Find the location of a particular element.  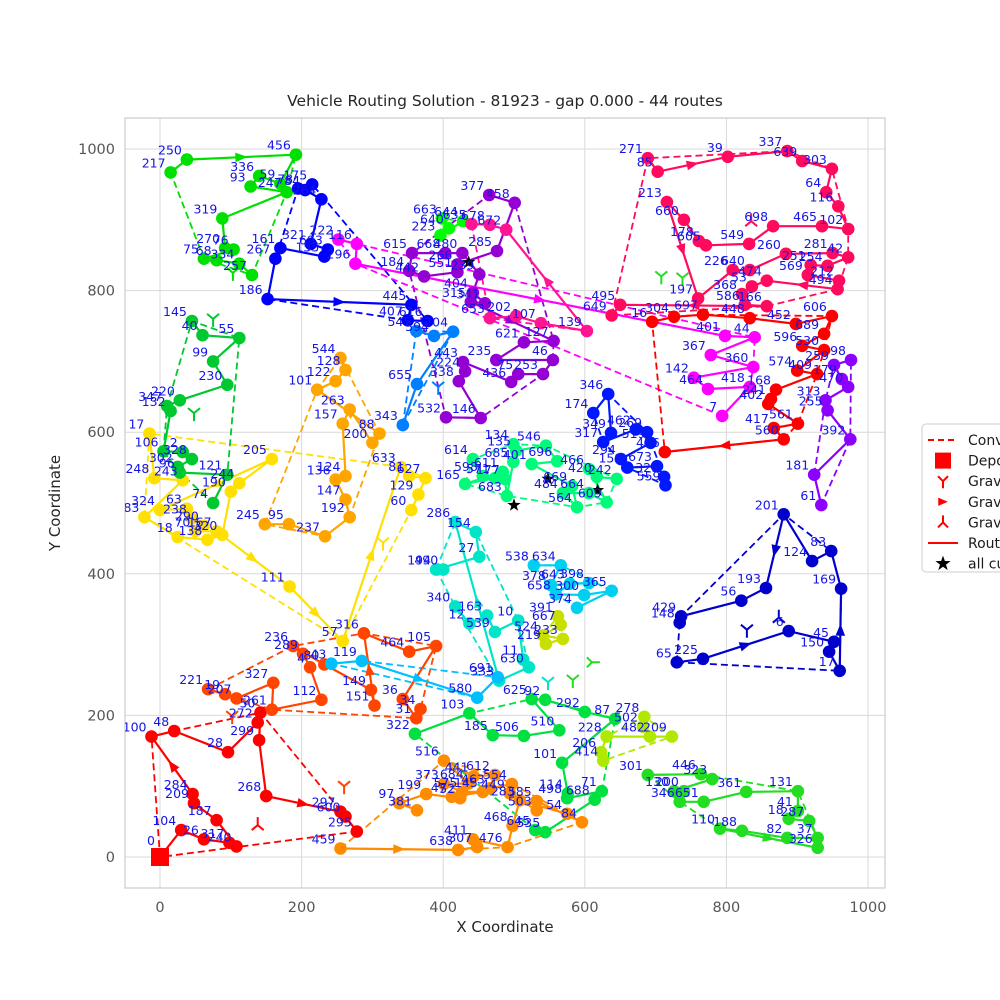

customer-label: 329 is located at coordinates (647, 467).